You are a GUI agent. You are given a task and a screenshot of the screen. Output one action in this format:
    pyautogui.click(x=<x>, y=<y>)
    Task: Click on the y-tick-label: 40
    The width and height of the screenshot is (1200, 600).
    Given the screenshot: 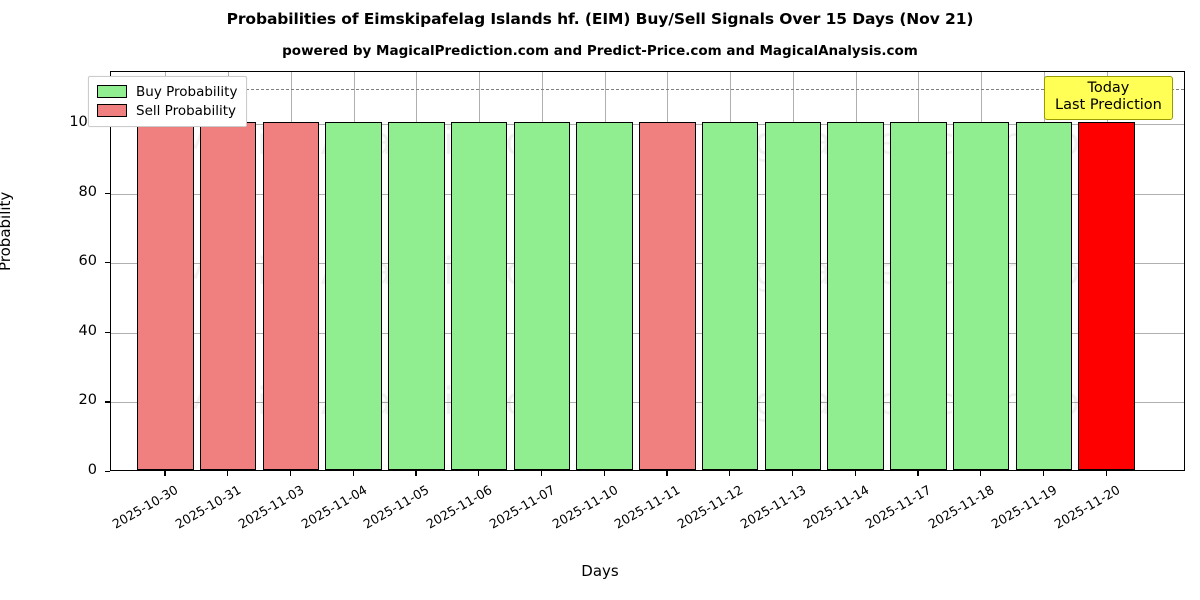 What is the action you would take?
    pyautogui.click(x=87, y=330)
    